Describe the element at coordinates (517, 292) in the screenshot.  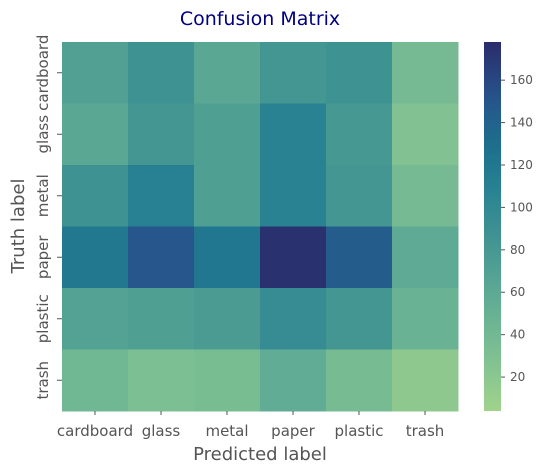
I see `colorbar-tick-label: 60` at that location.